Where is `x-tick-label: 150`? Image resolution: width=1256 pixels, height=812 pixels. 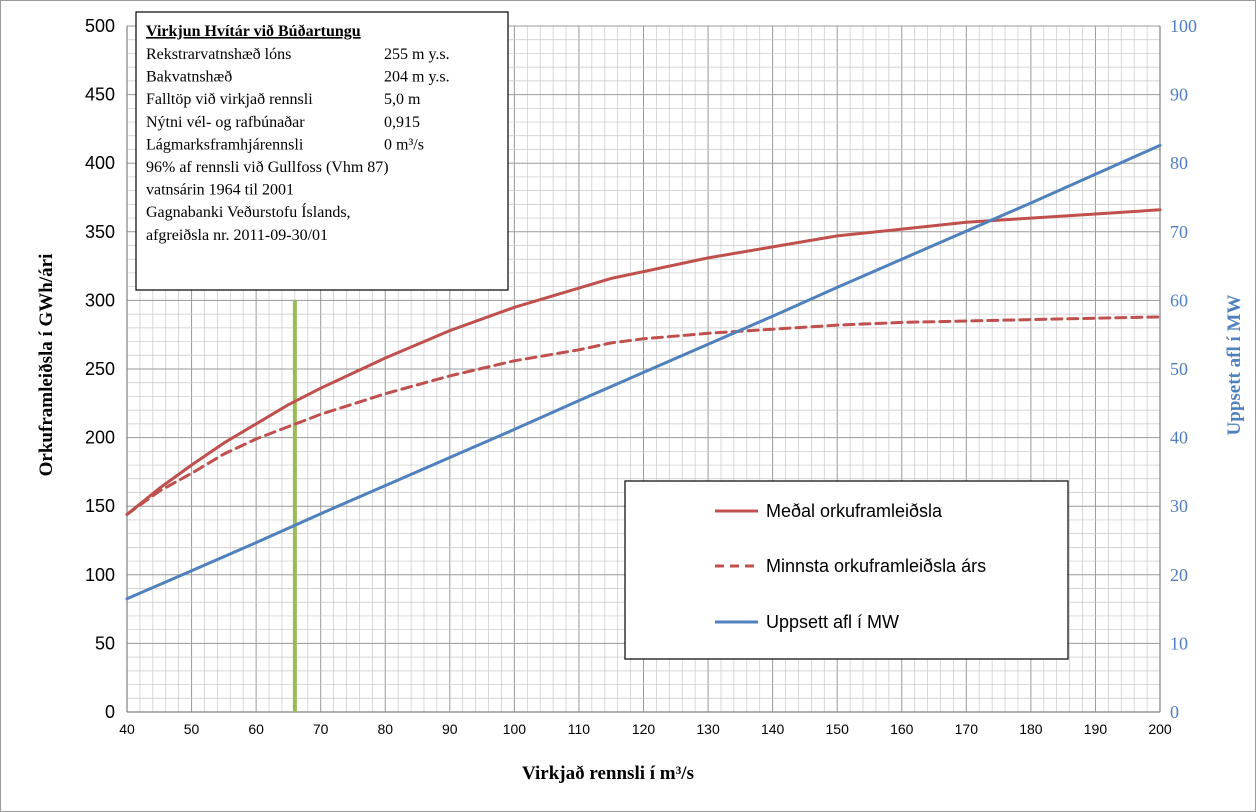 x-tick-label: 150 is located at coordinates (838, 729).